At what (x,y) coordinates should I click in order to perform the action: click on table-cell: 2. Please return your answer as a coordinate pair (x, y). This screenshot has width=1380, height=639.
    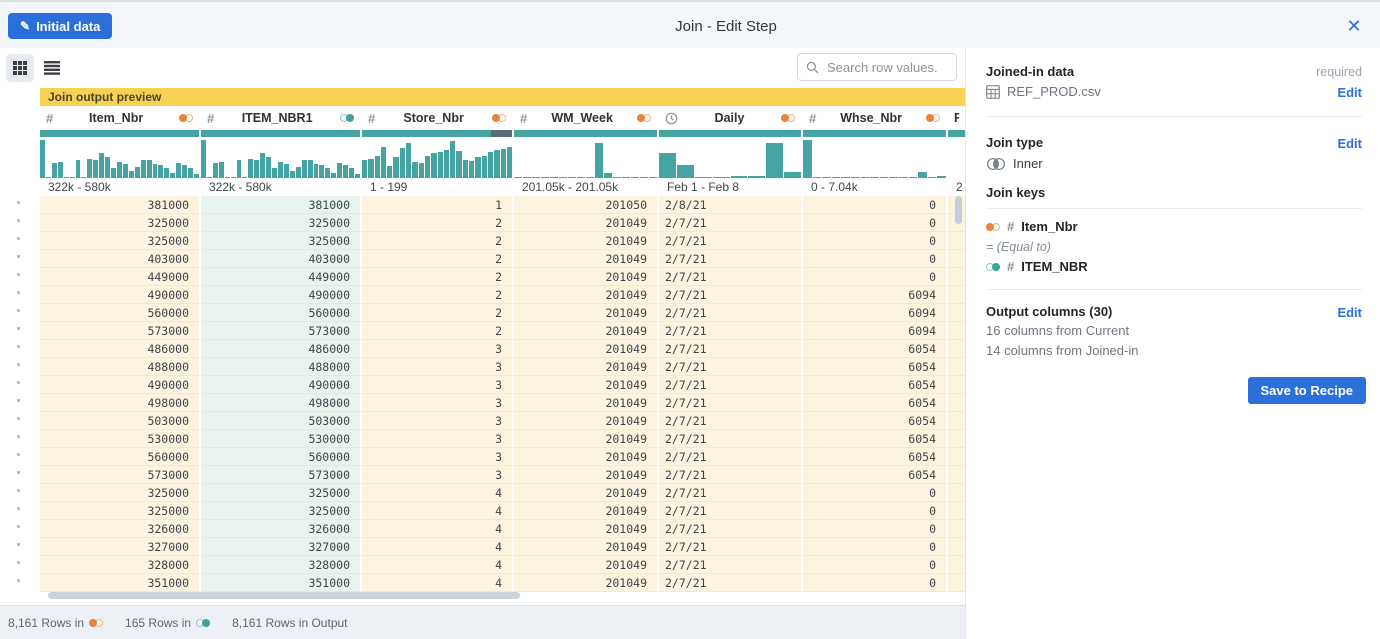
    Looking at the image, I should click on (437, 313).